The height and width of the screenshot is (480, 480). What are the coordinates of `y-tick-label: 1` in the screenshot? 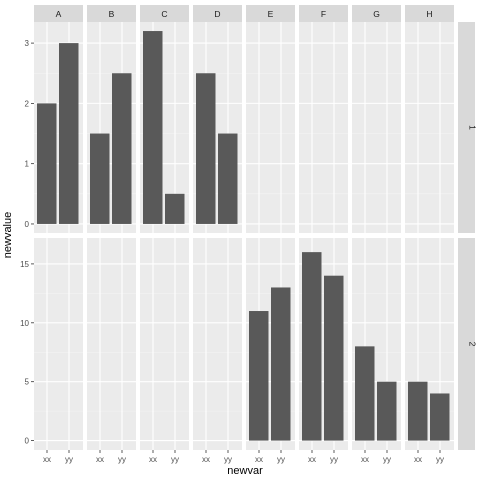 It's located at (27, 164).